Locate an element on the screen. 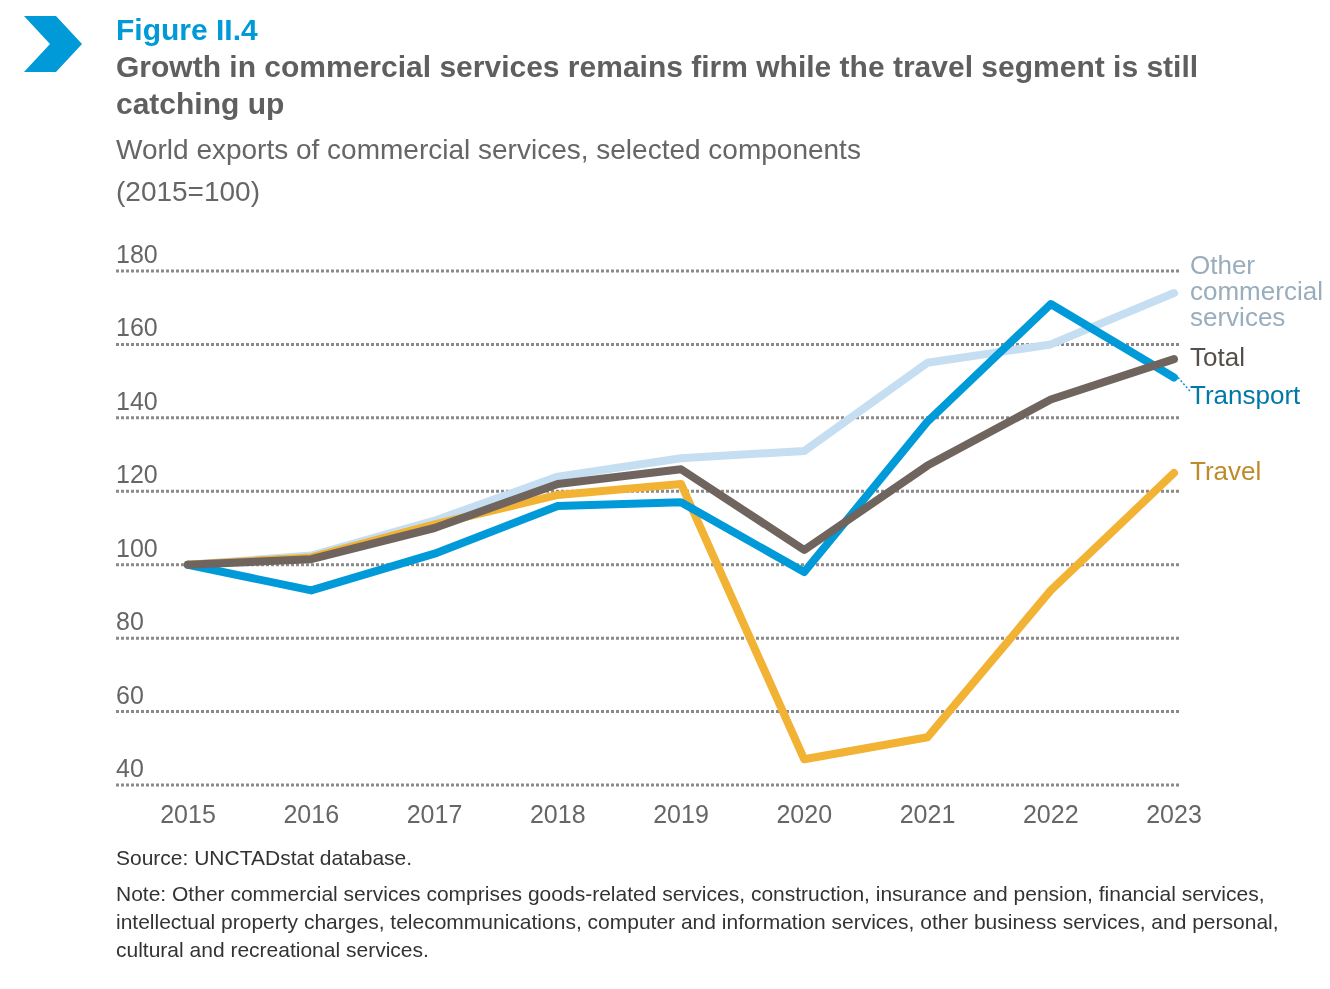 The width and height of the screenshot is (1330, 989). series-label: Other commercial services is located at coordinates (1256, 291).